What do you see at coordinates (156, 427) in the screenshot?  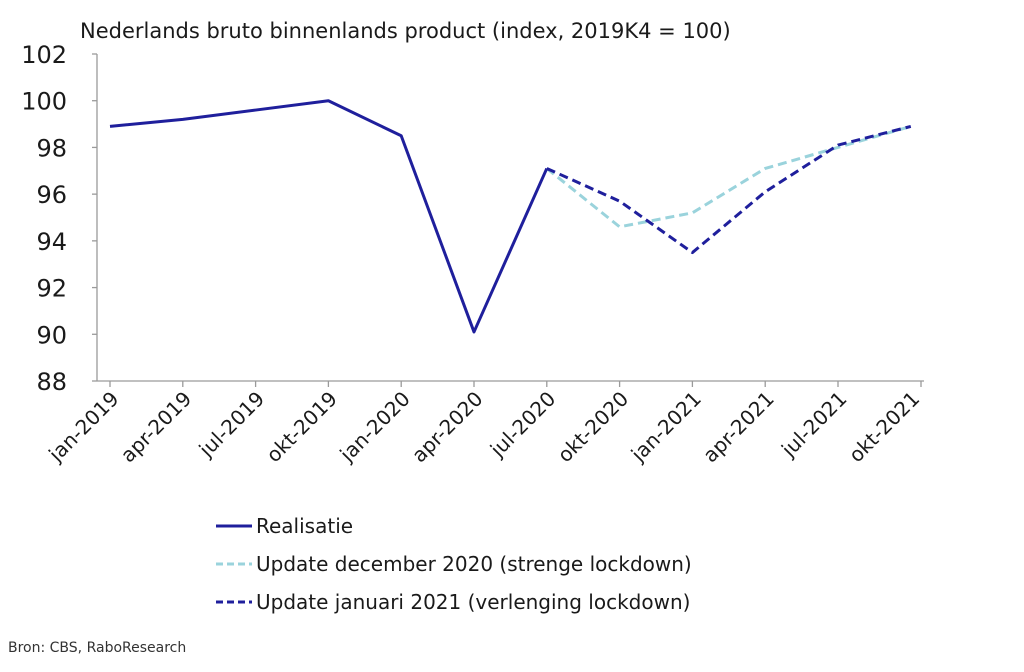 I see `x-tick-label: apr-2019` at bounding box center [156, 427].